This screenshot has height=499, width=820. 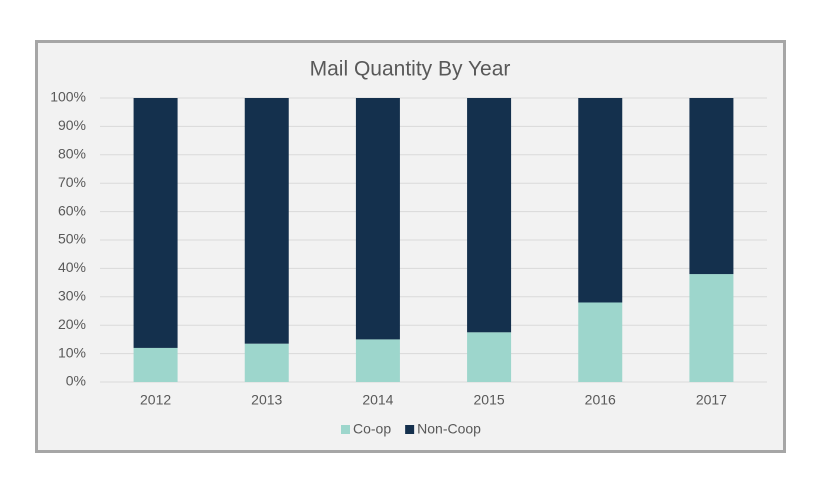 What do you see at coordinates (72, 210) in the screenshot?
I see `y-tick-label: 60%` at bounding box center [72, 210].